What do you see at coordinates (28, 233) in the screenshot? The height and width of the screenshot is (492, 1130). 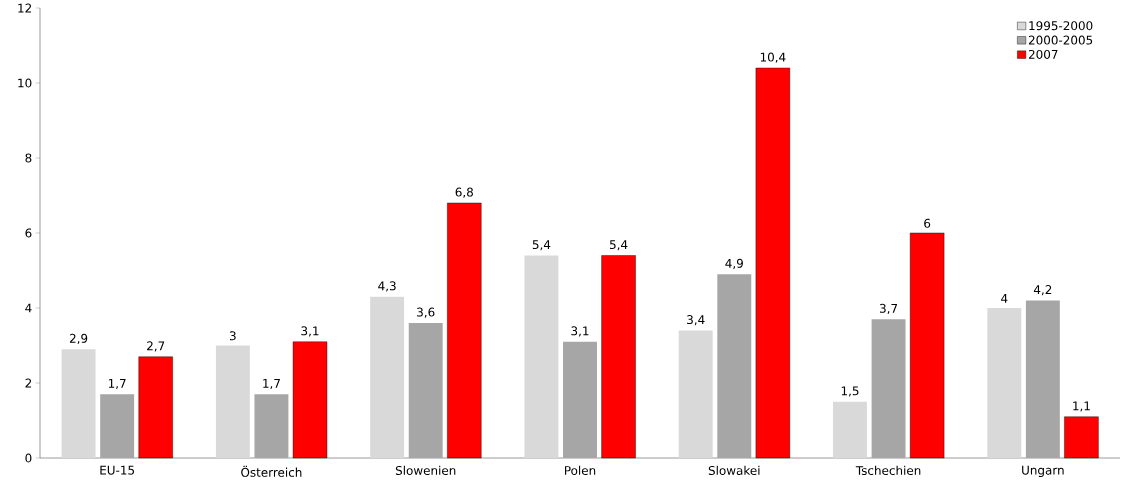 I see `y-tick-label: 6` at bounding box center [28, 233].